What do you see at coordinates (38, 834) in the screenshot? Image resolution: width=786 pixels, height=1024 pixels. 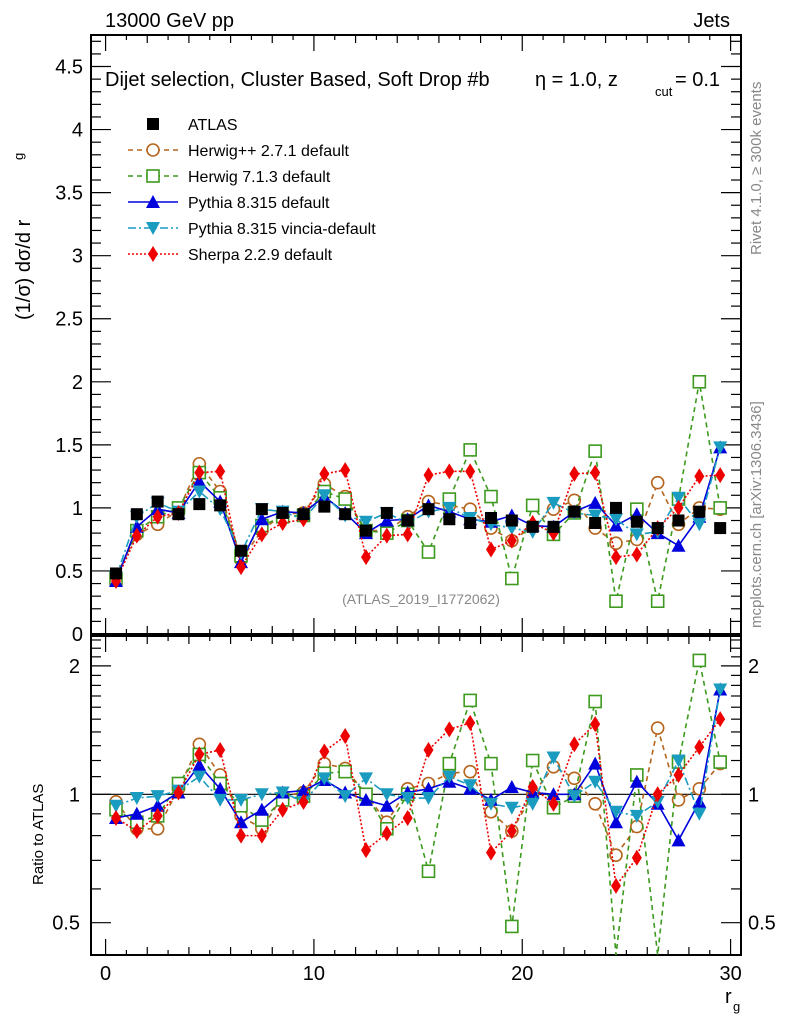 I see `ratio-ylabel: Ratio to ATLAS` at bounding box center [38, 834].